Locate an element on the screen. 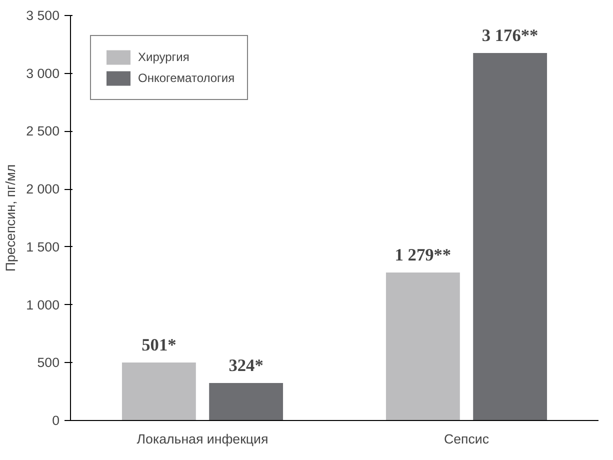  data-label: 324* is located at coordinates (246, 366).